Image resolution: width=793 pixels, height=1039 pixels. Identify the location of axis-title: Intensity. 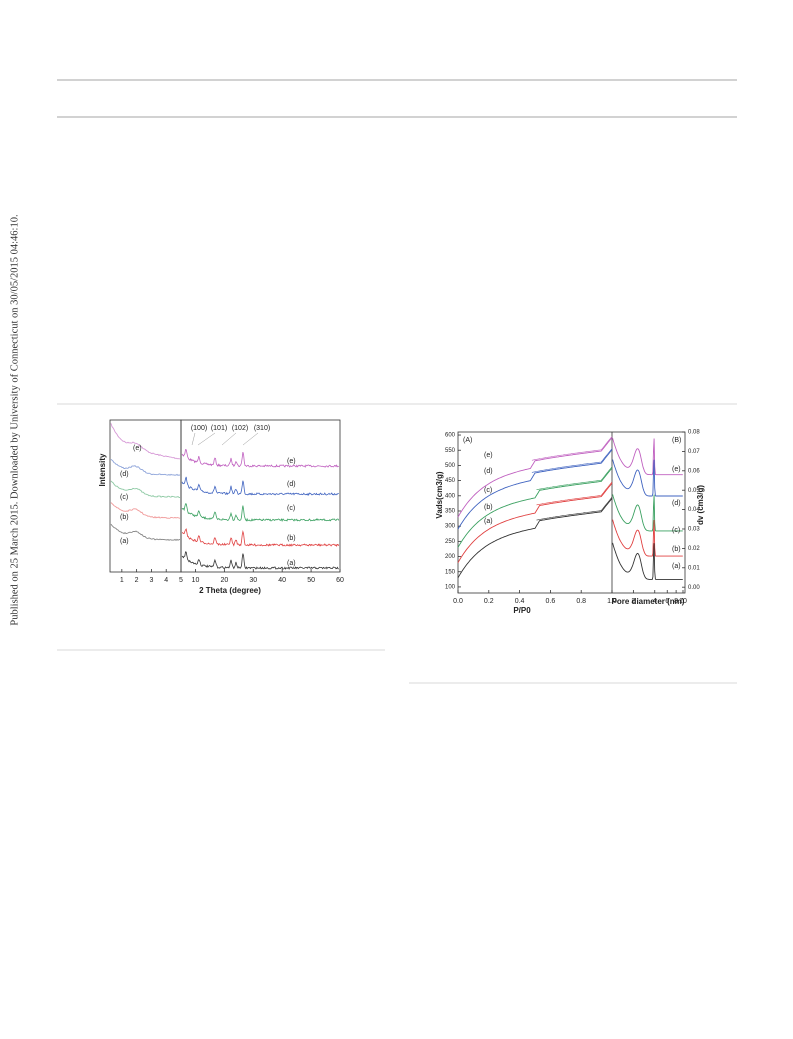
(102, 469).